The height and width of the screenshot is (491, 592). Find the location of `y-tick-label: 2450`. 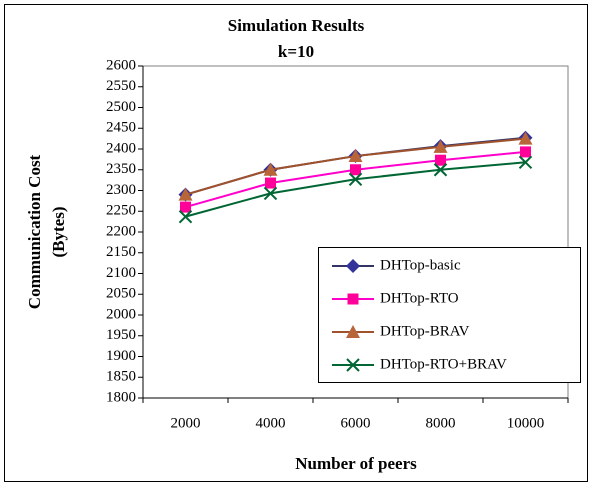

y-tick-label: 2450 is located at coordinates (121, 128).